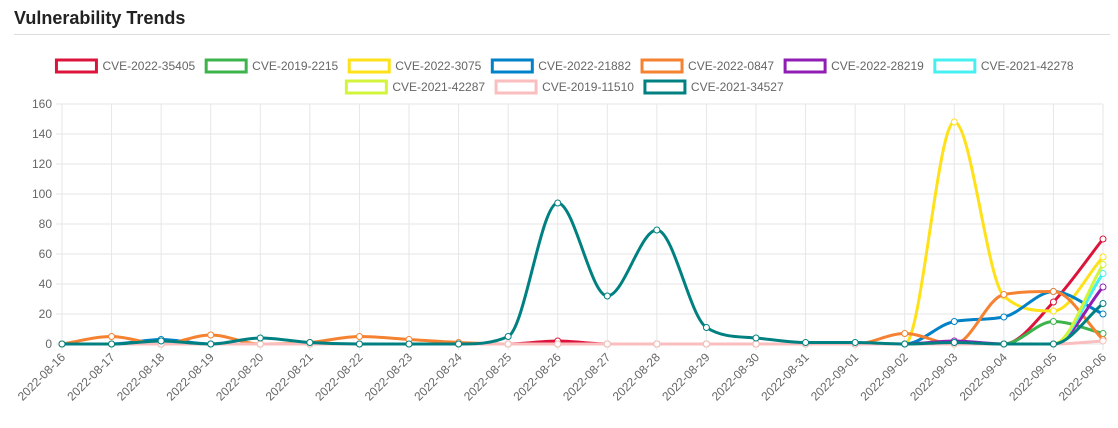 The width and height of the screenshot is (1118, 428). I want to click on legend-label-cve-2022-3075: CVE-2022-3075, so click(438, 66).